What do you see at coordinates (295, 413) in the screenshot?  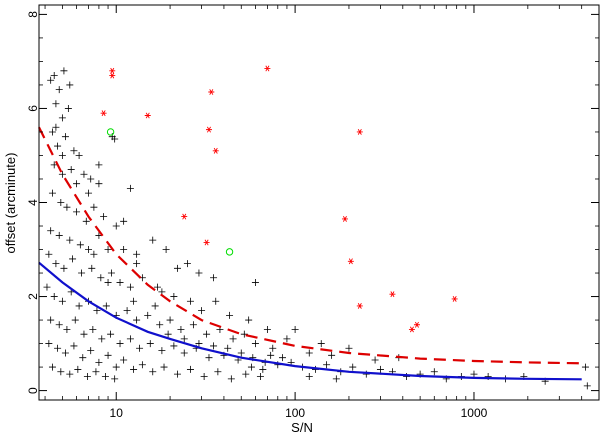 I see `x-tick-label: 100` at bounding box center [295, 413].